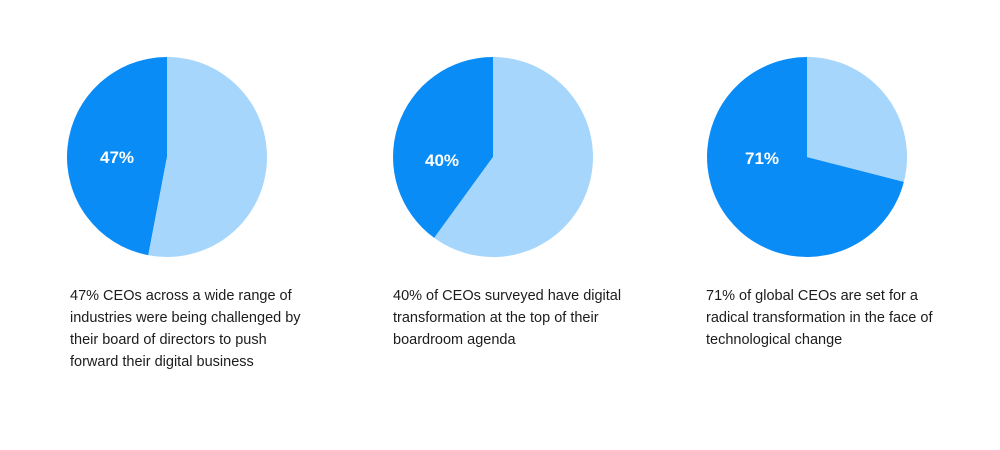  I want to click on pie-chart-71: 71%, so click(807, 157).